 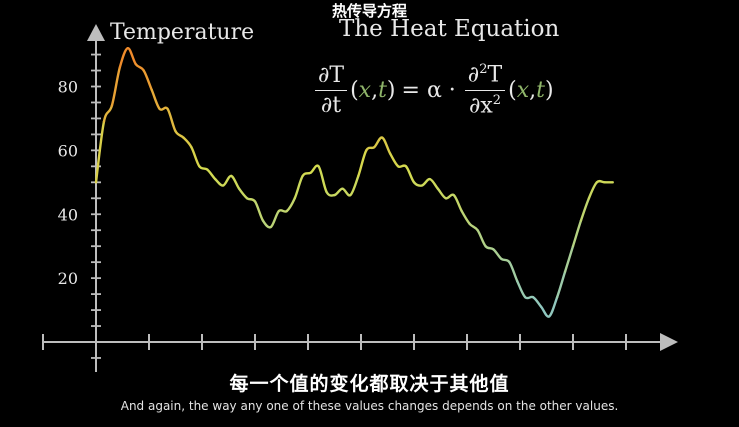 I want to click on lhs-comma: ,, so click(x=375, y=90).